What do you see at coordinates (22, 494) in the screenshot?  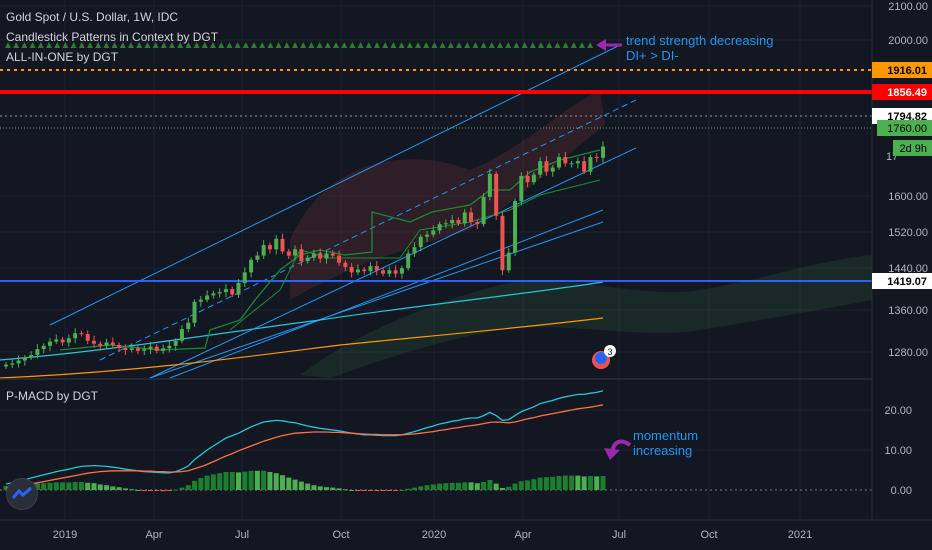 I see `tradingview-logo-icon` at bounding box center [22, 494].